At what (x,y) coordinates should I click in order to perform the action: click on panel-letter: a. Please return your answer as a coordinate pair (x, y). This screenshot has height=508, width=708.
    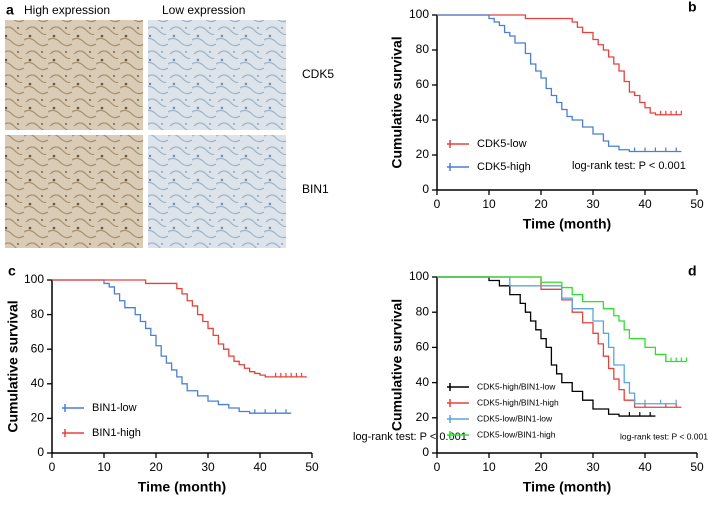
    Looking at the image, I should click on (10, 10).